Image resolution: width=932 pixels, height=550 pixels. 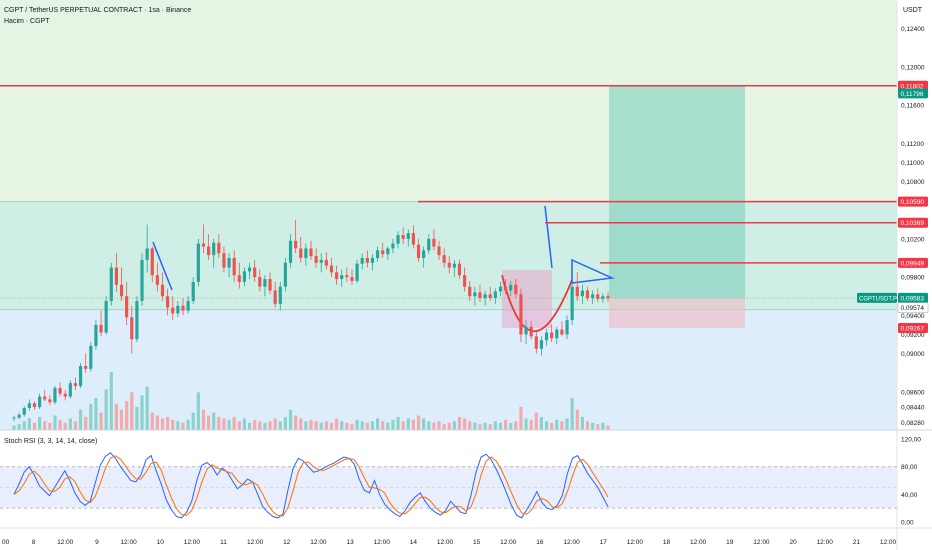 What do you see at coordinates (6, 542) in the screenshot?
I see `time-label: 00` at bounding box center [6, 542].